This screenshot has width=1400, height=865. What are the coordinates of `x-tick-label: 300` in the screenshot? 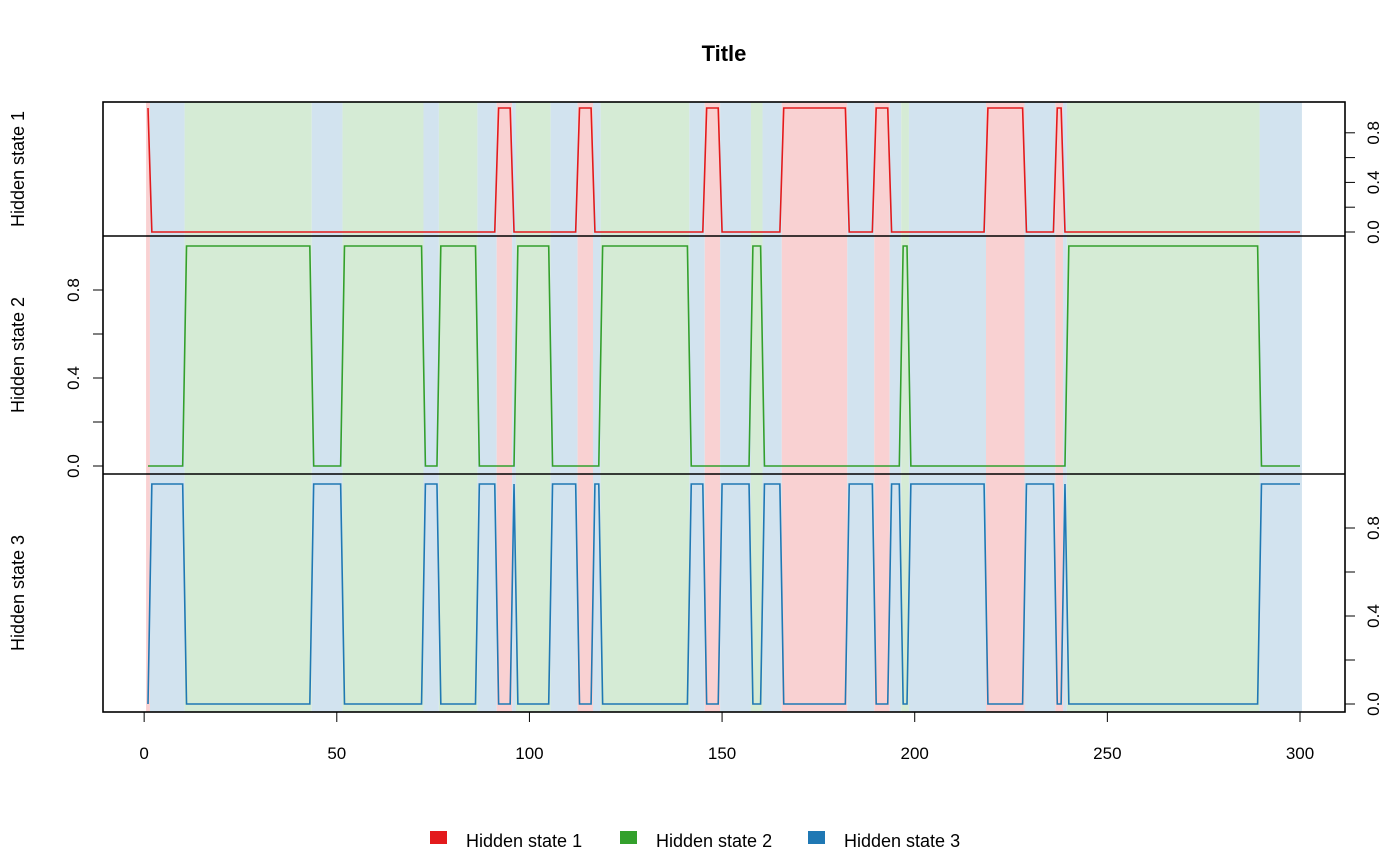 It's located at (1300, 753).